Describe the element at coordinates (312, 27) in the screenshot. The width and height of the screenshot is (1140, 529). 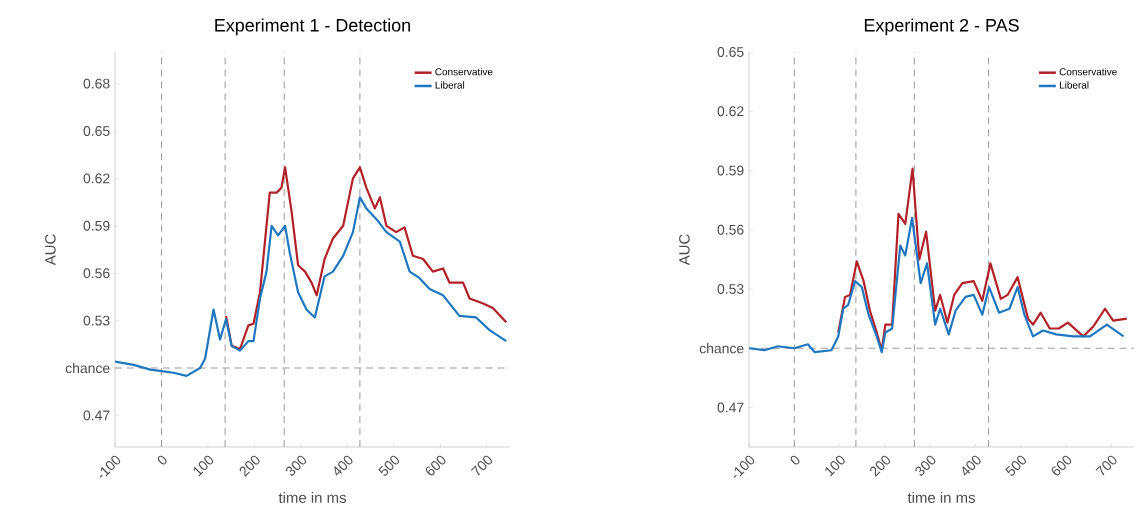
I see `chart-title: Experiment 1 - Detection` at that location.